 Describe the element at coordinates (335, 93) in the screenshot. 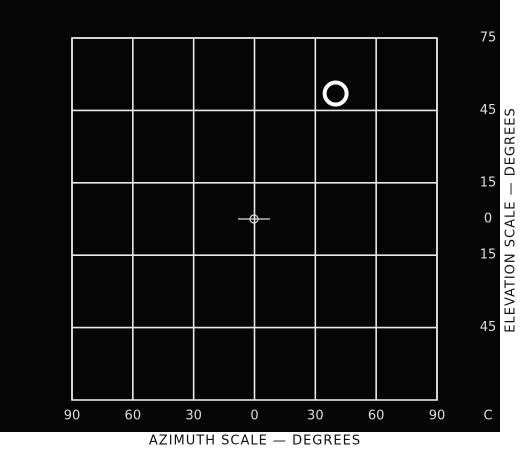

I see `target-blip` at that location.